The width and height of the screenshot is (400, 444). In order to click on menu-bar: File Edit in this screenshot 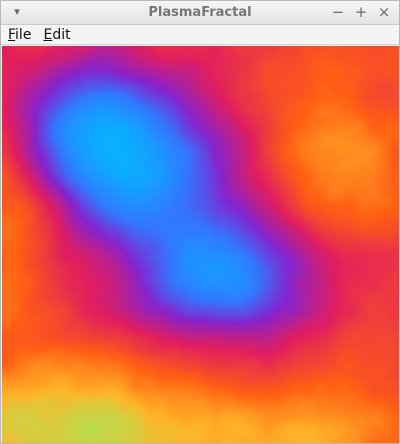, I will do `click(200, 35)`.